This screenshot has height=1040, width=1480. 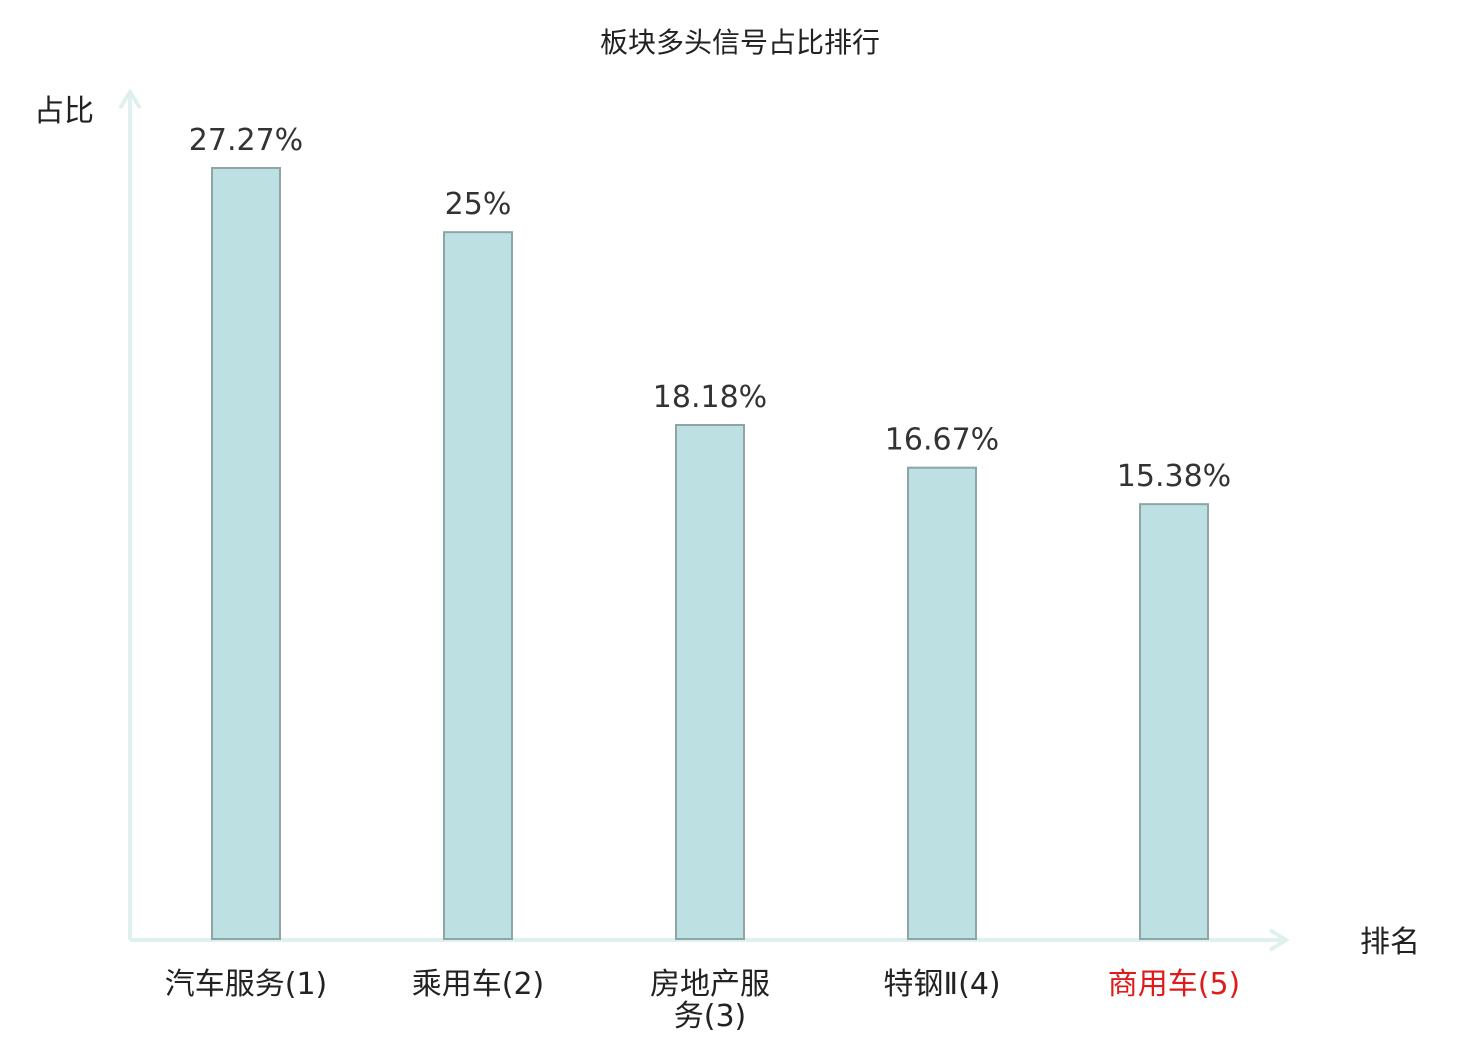 I want to click on chart-title: 板块多头信号占比排行, so click(x=740, y=42).